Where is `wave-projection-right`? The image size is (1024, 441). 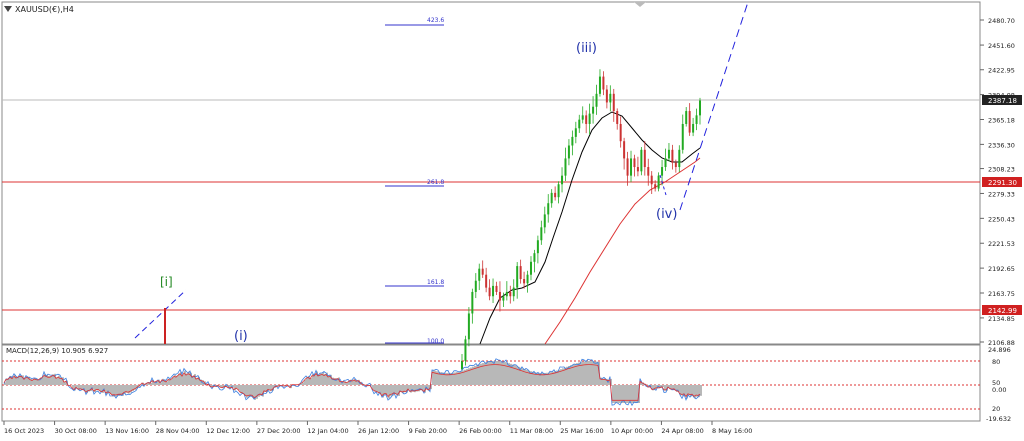 wave-projection-right is located at coordinates (714, 106).